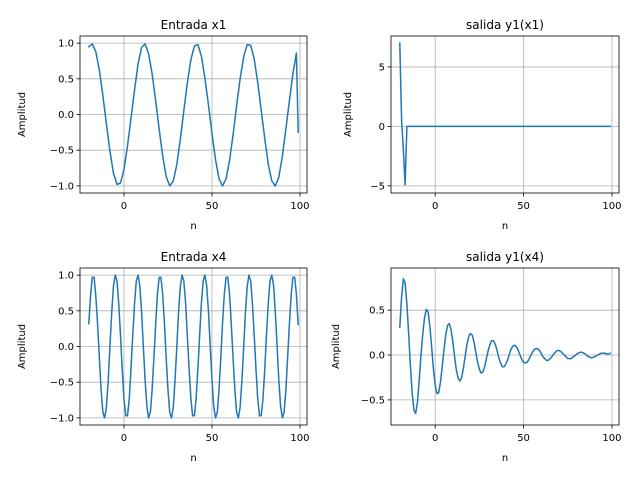 The width and height of the screenshot is (640, 480). What do you see at coordinates (505, 25) in the screenshot?
I see `subplot-title: salida y1(x1)` at bounding box center [505, 25].